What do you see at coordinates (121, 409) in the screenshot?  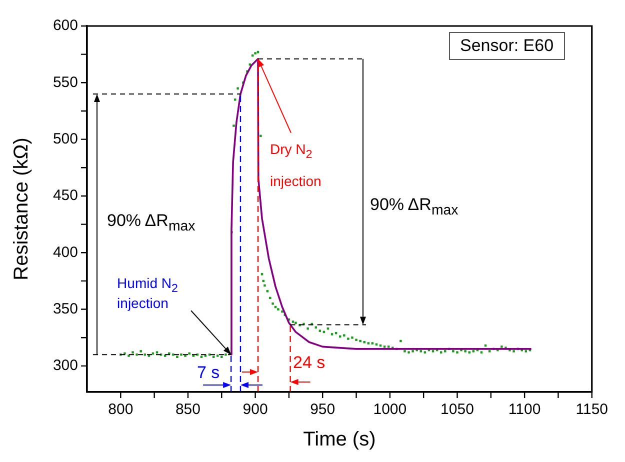 I see `x-tick-label: 800` at bounding box center [121, 409].